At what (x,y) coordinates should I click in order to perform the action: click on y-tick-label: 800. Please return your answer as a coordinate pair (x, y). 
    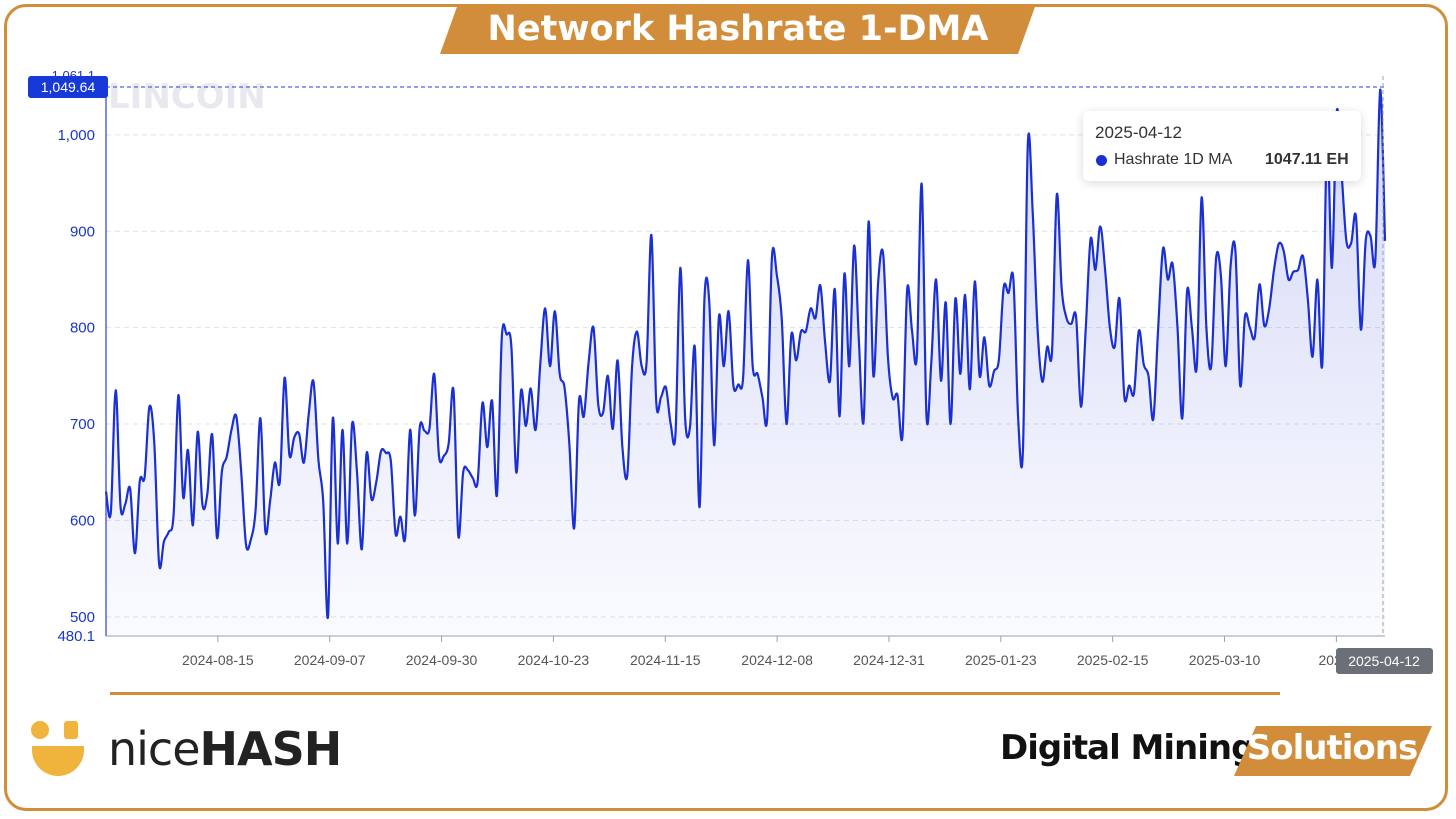
    Looking at the image, I should click on (82, 328).